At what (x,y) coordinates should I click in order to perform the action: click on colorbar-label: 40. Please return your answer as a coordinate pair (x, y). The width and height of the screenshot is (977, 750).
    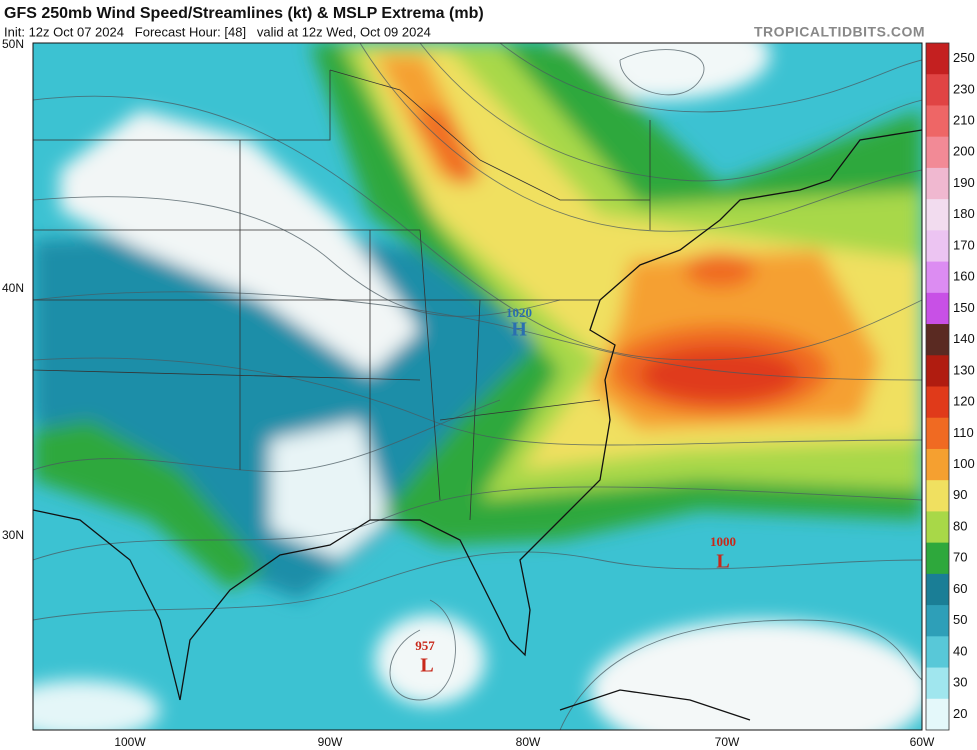
    Looking at the image, I should click on (960, 650).